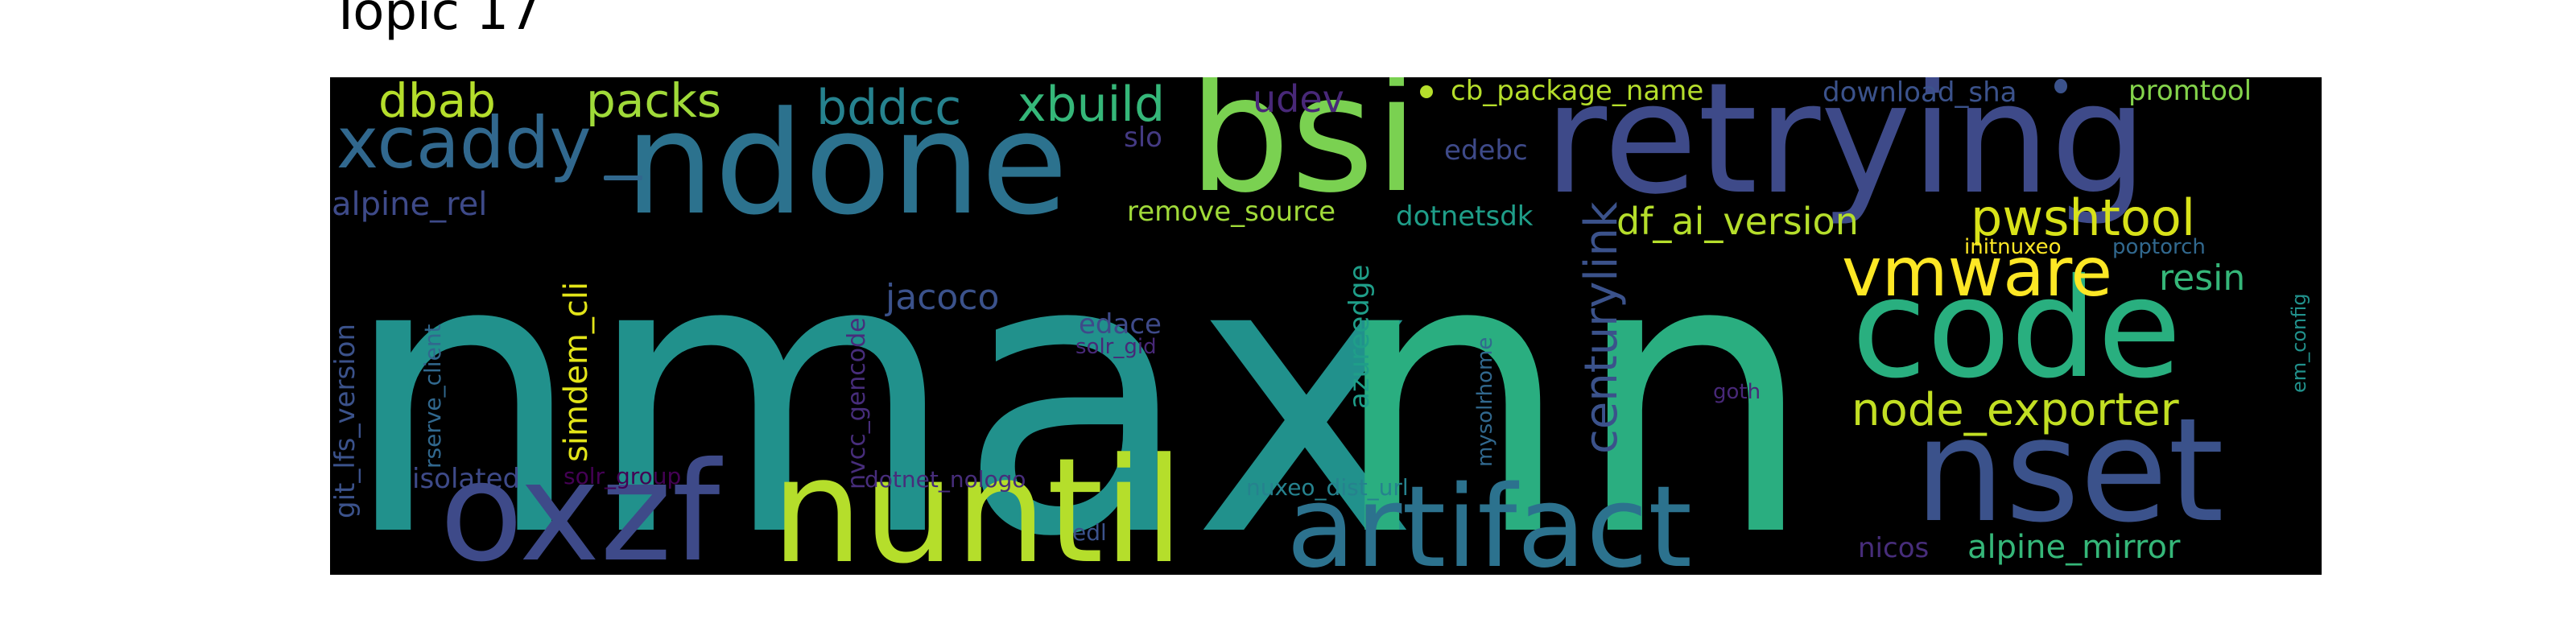  Describe the element at coordinates (1920, 93) in the screenshot. I see `word: download_sha` at that location.